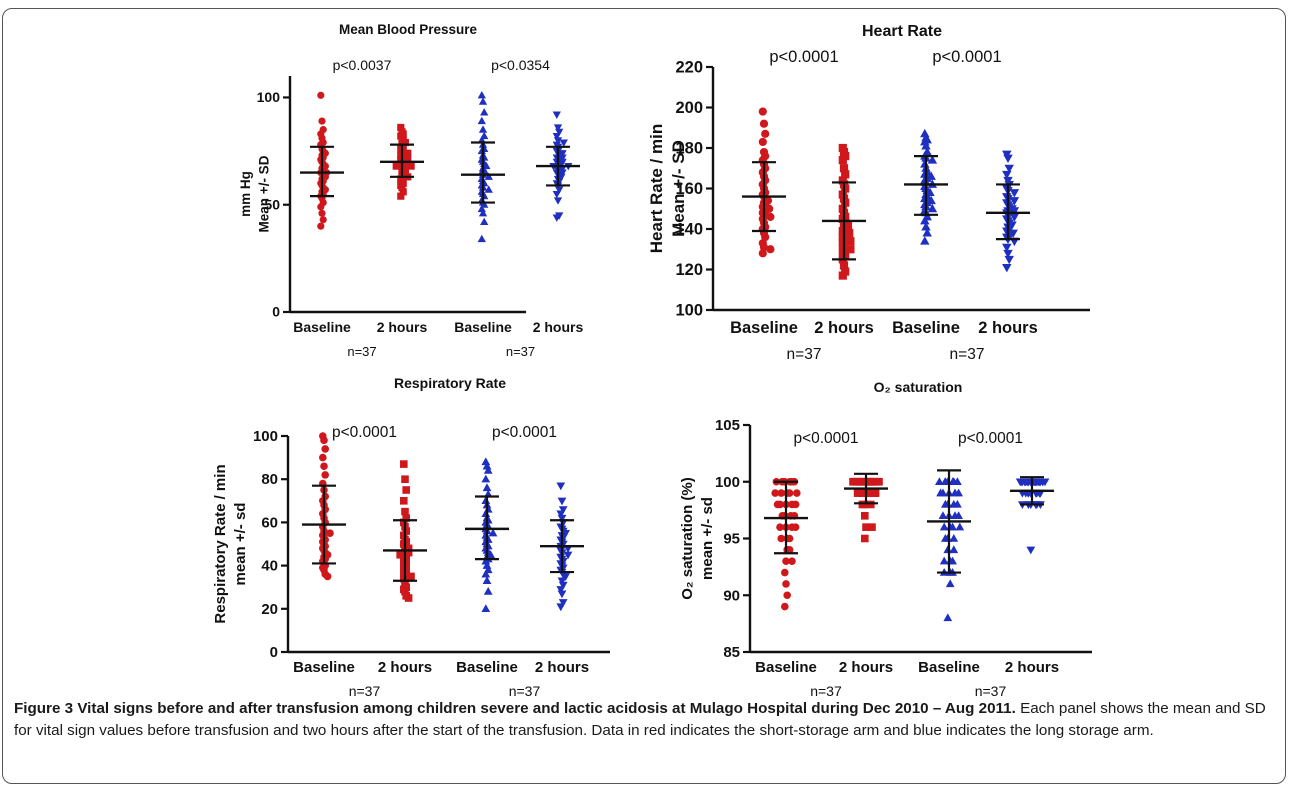 Image resolution: width=1292 pixels, height=792 pixels. Describe the element at coordinates (269, 479) in the screenshot. I see `y-tick-label: 80` at that location.